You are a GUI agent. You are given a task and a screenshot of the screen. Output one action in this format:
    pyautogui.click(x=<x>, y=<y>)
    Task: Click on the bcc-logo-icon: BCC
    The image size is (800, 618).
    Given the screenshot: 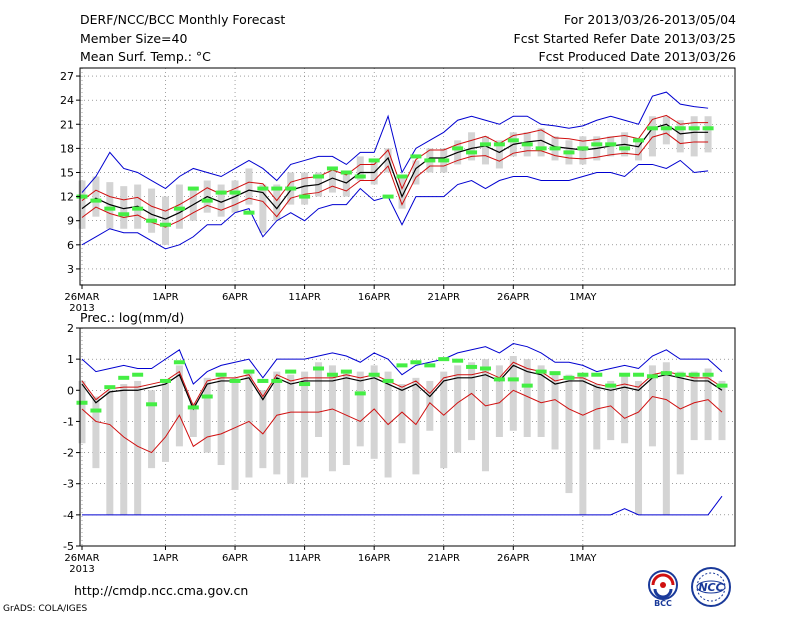 What is the action you would take?
    pyautogui.click(x=663, y=589)
    